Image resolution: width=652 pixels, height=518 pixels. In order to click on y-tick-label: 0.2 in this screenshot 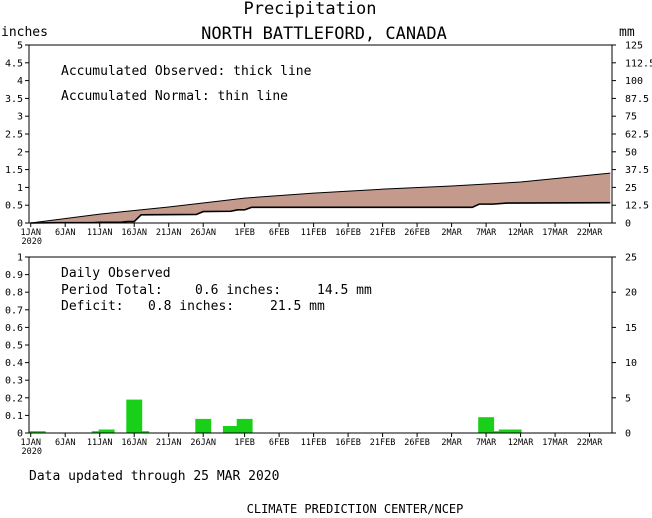, I will do `click(14, 398)`.